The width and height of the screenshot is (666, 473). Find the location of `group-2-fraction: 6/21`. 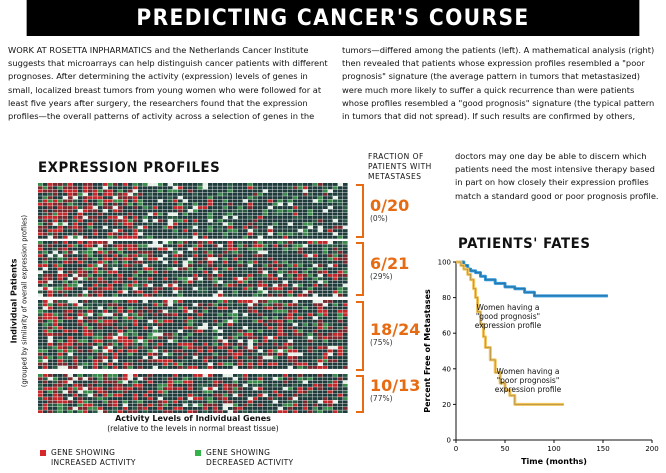

group-2-fraction: 6/21 is located at coordinates (390, 263).